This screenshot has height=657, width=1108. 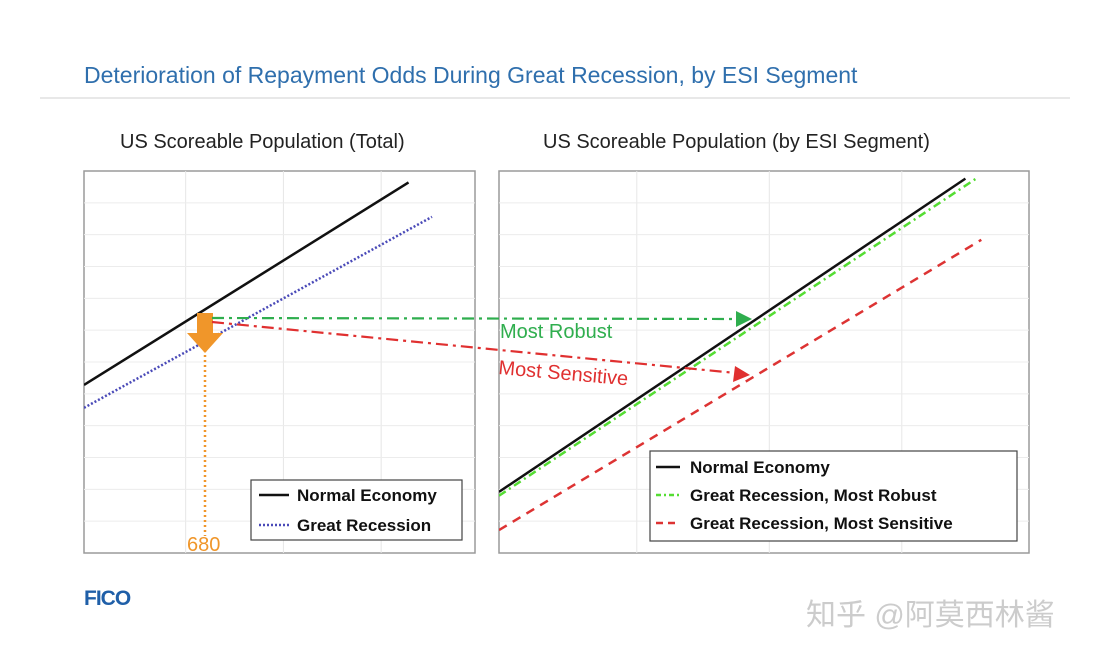 What do you see at coordinates (203, 545) in the screenshot?
I see `cutoff-label: 680` at bounding box center [203, 545].